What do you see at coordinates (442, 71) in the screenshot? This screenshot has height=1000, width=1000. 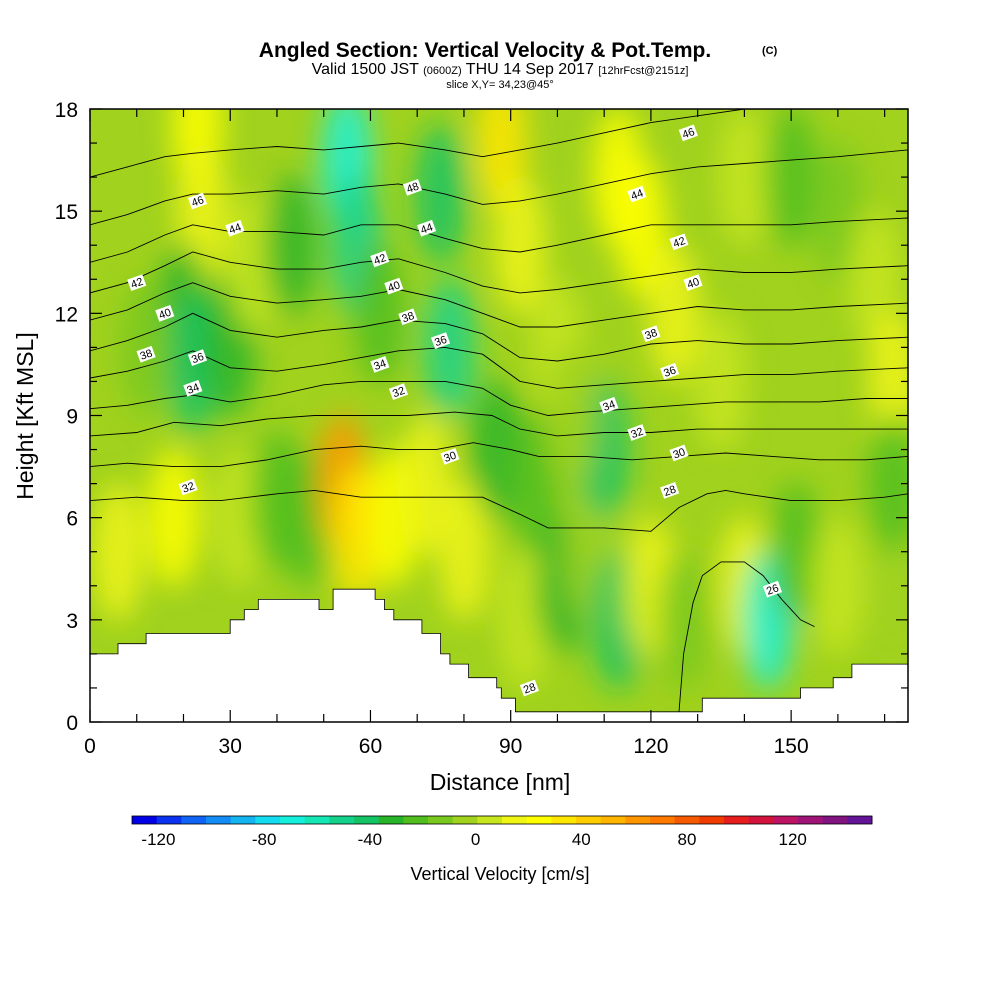 I see `subtitle-utc-time: (0600Z)` at bounding box center [442, 71].